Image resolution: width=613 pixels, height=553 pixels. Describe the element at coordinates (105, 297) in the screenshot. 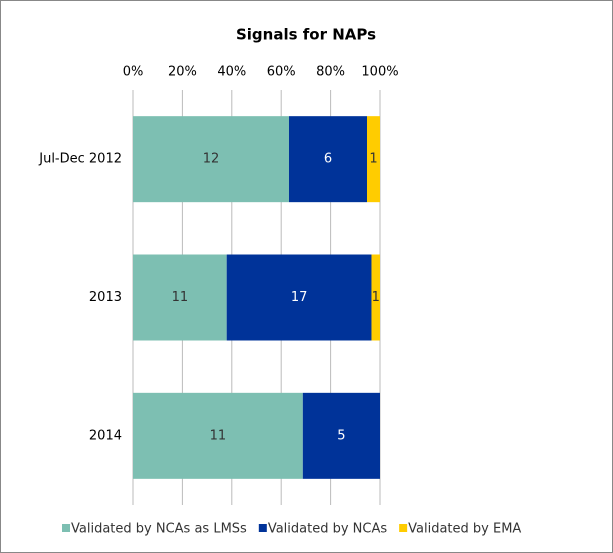

I see `y-tick-label: 2013` at that location.